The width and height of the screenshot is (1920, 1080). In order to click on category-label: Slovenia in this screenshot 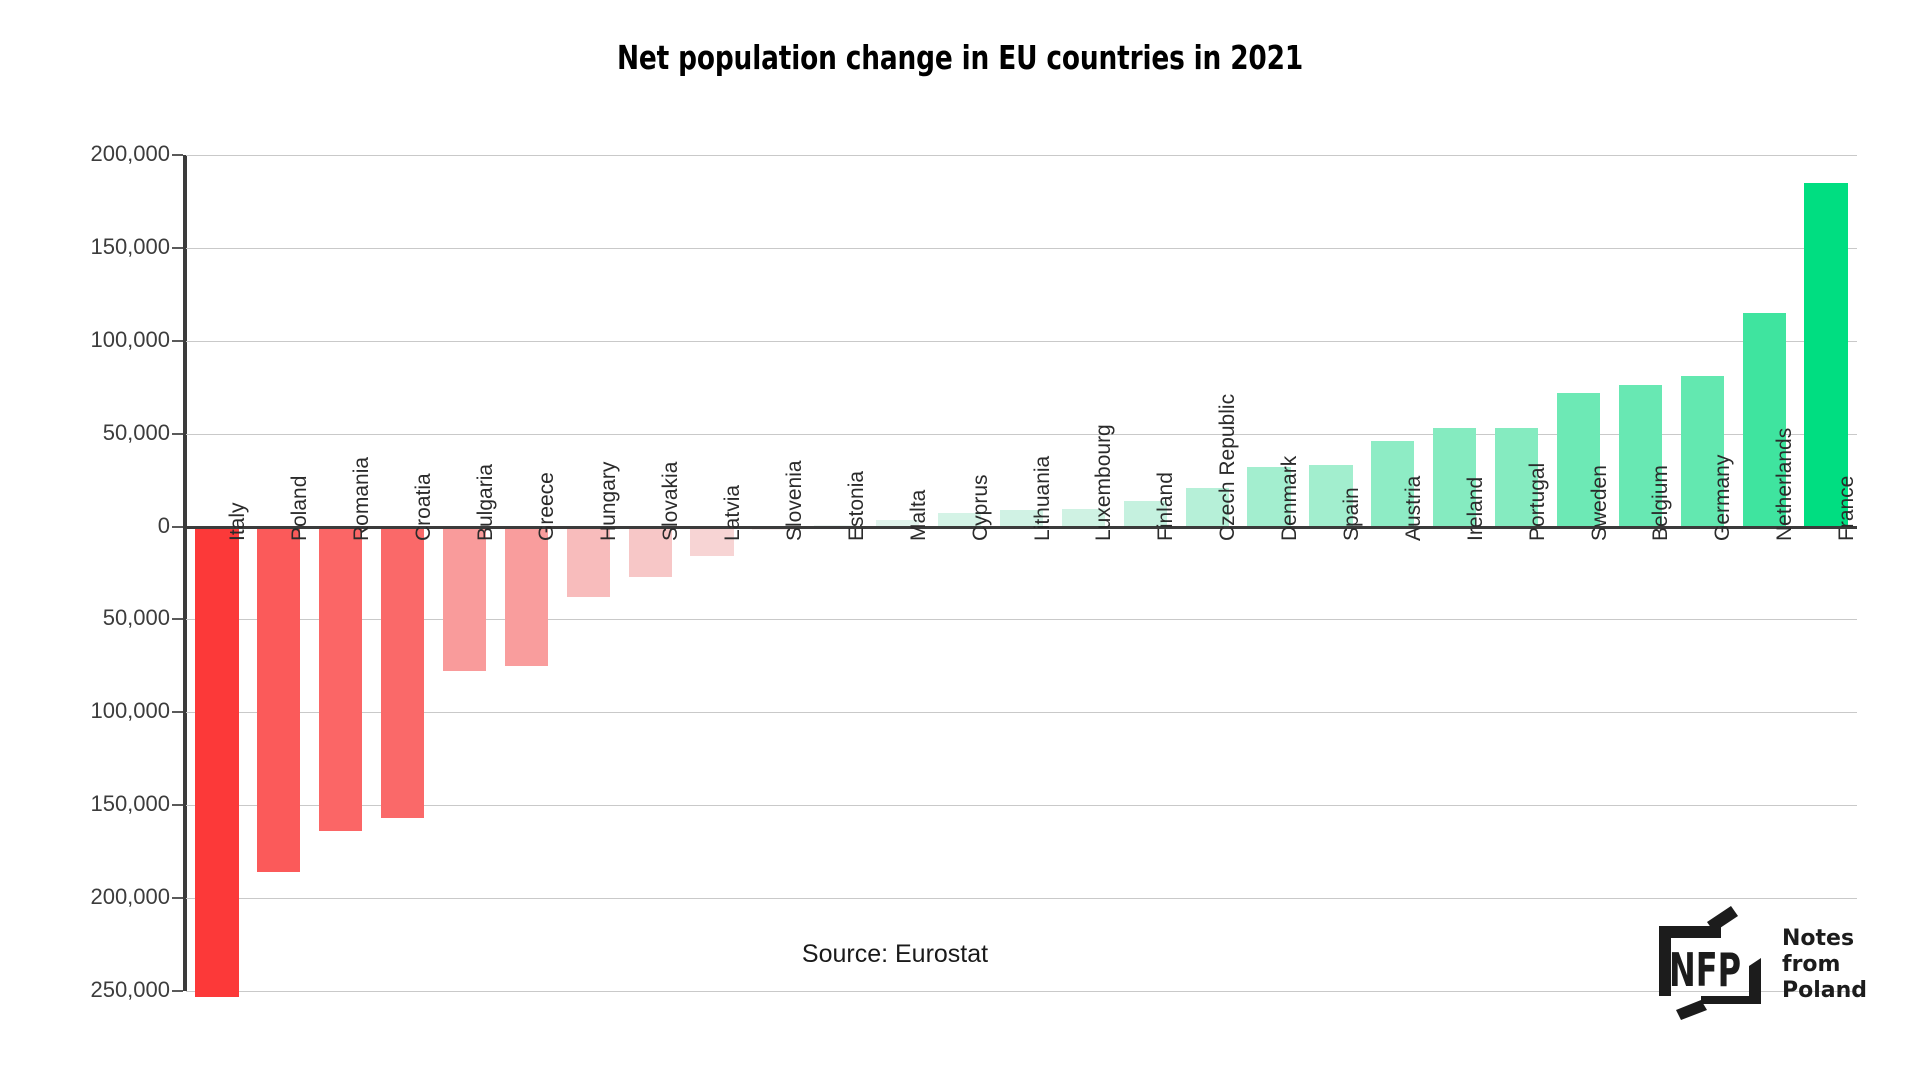, I will do `click(794, 500)`.